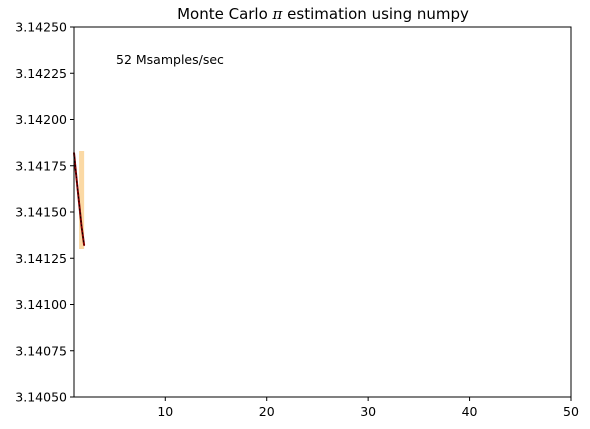 Image resolution: width=590 pixels, height=429 pixels. I want to click on x-tick-label: 30, so click(368, 411).